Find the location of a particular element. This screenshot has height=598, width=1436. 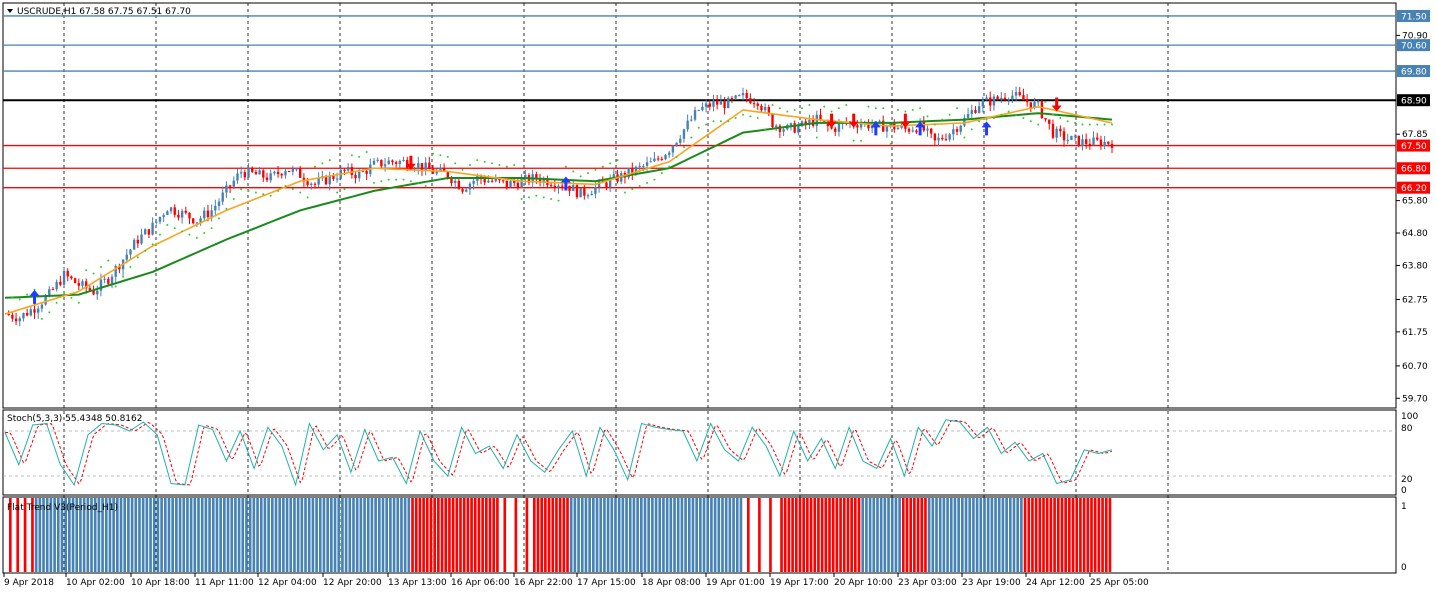

time-axis-label: 23 Apr 19:00 is located at coordinates (991, 583).